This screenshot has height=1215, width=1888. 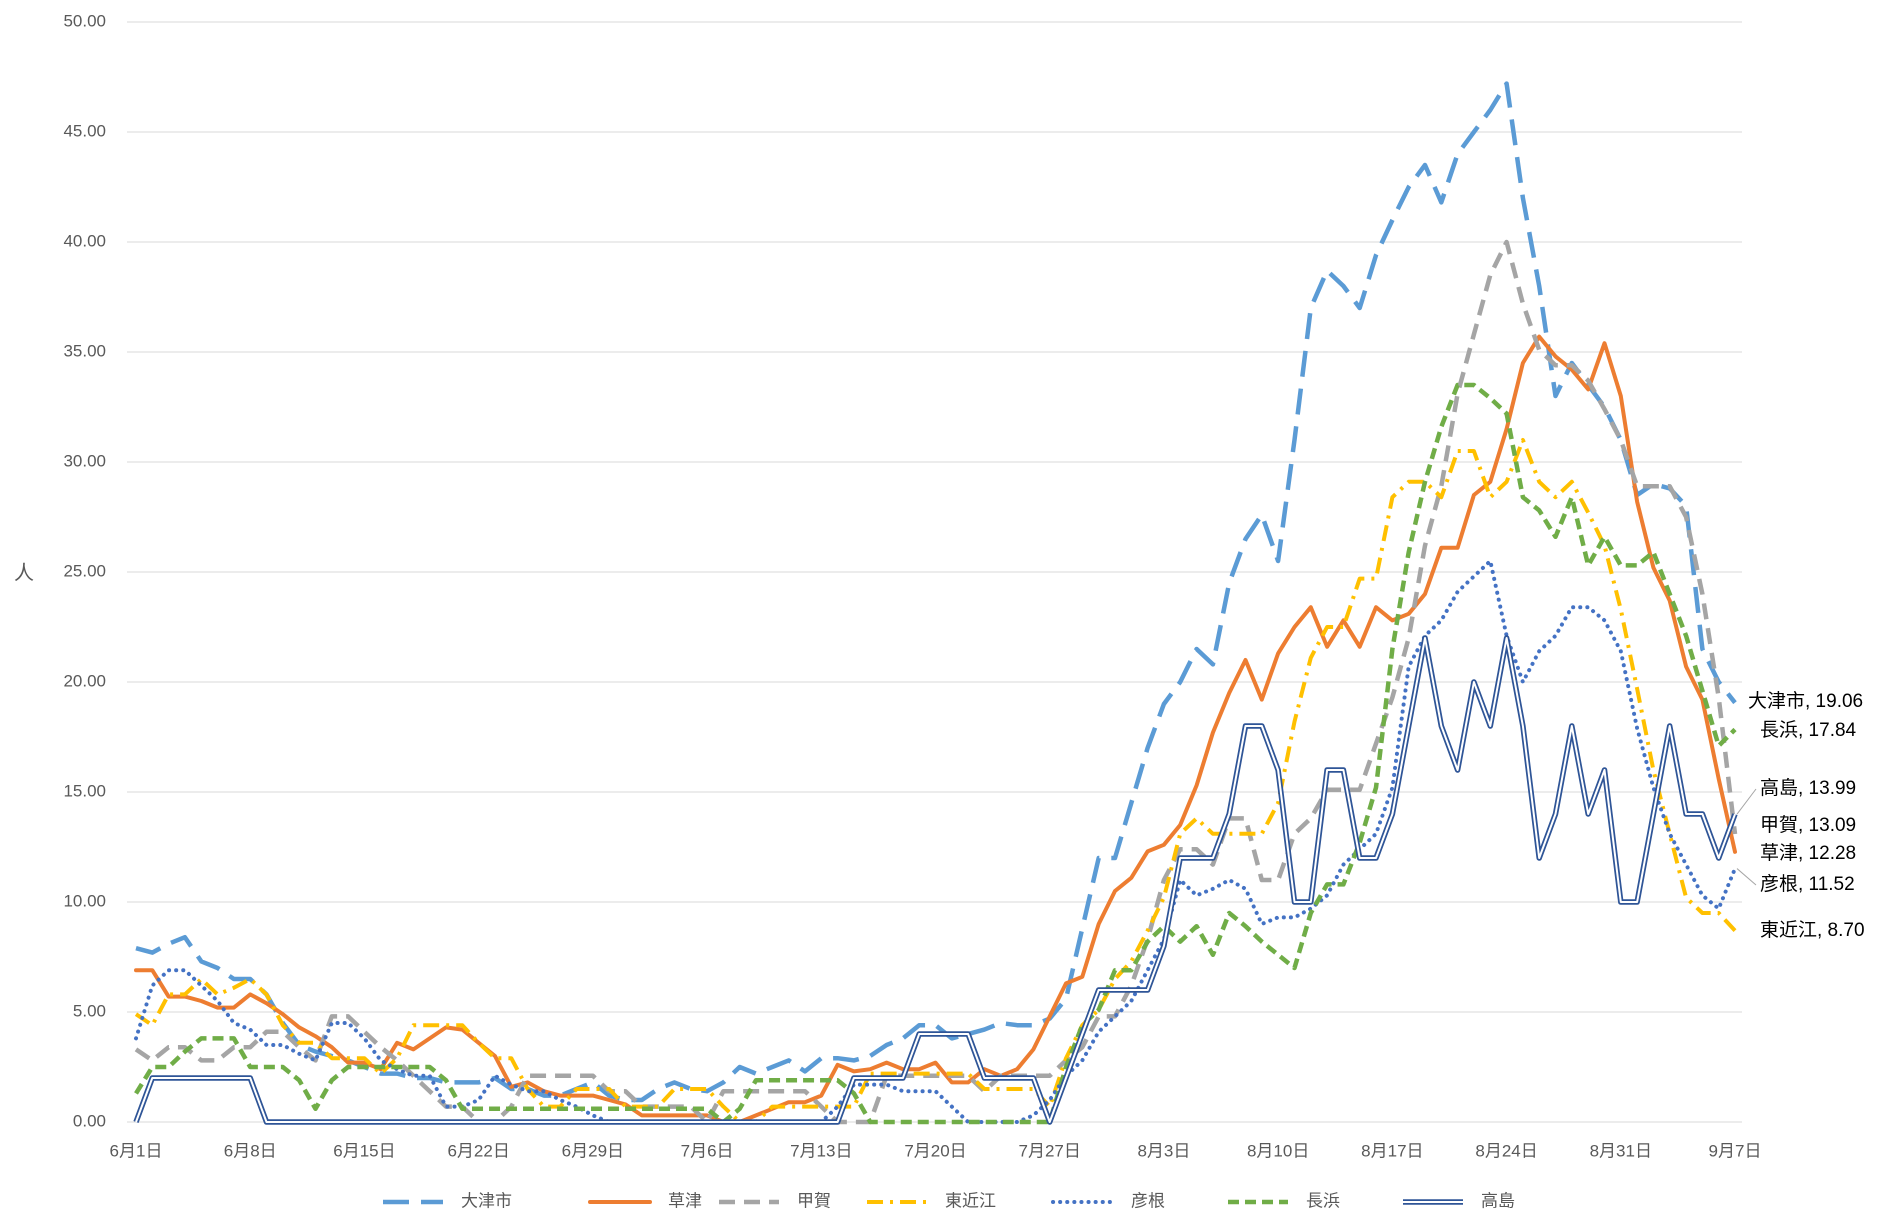 I want to click on x-tick-label: 7月6日, so click(x=707, y=1150).